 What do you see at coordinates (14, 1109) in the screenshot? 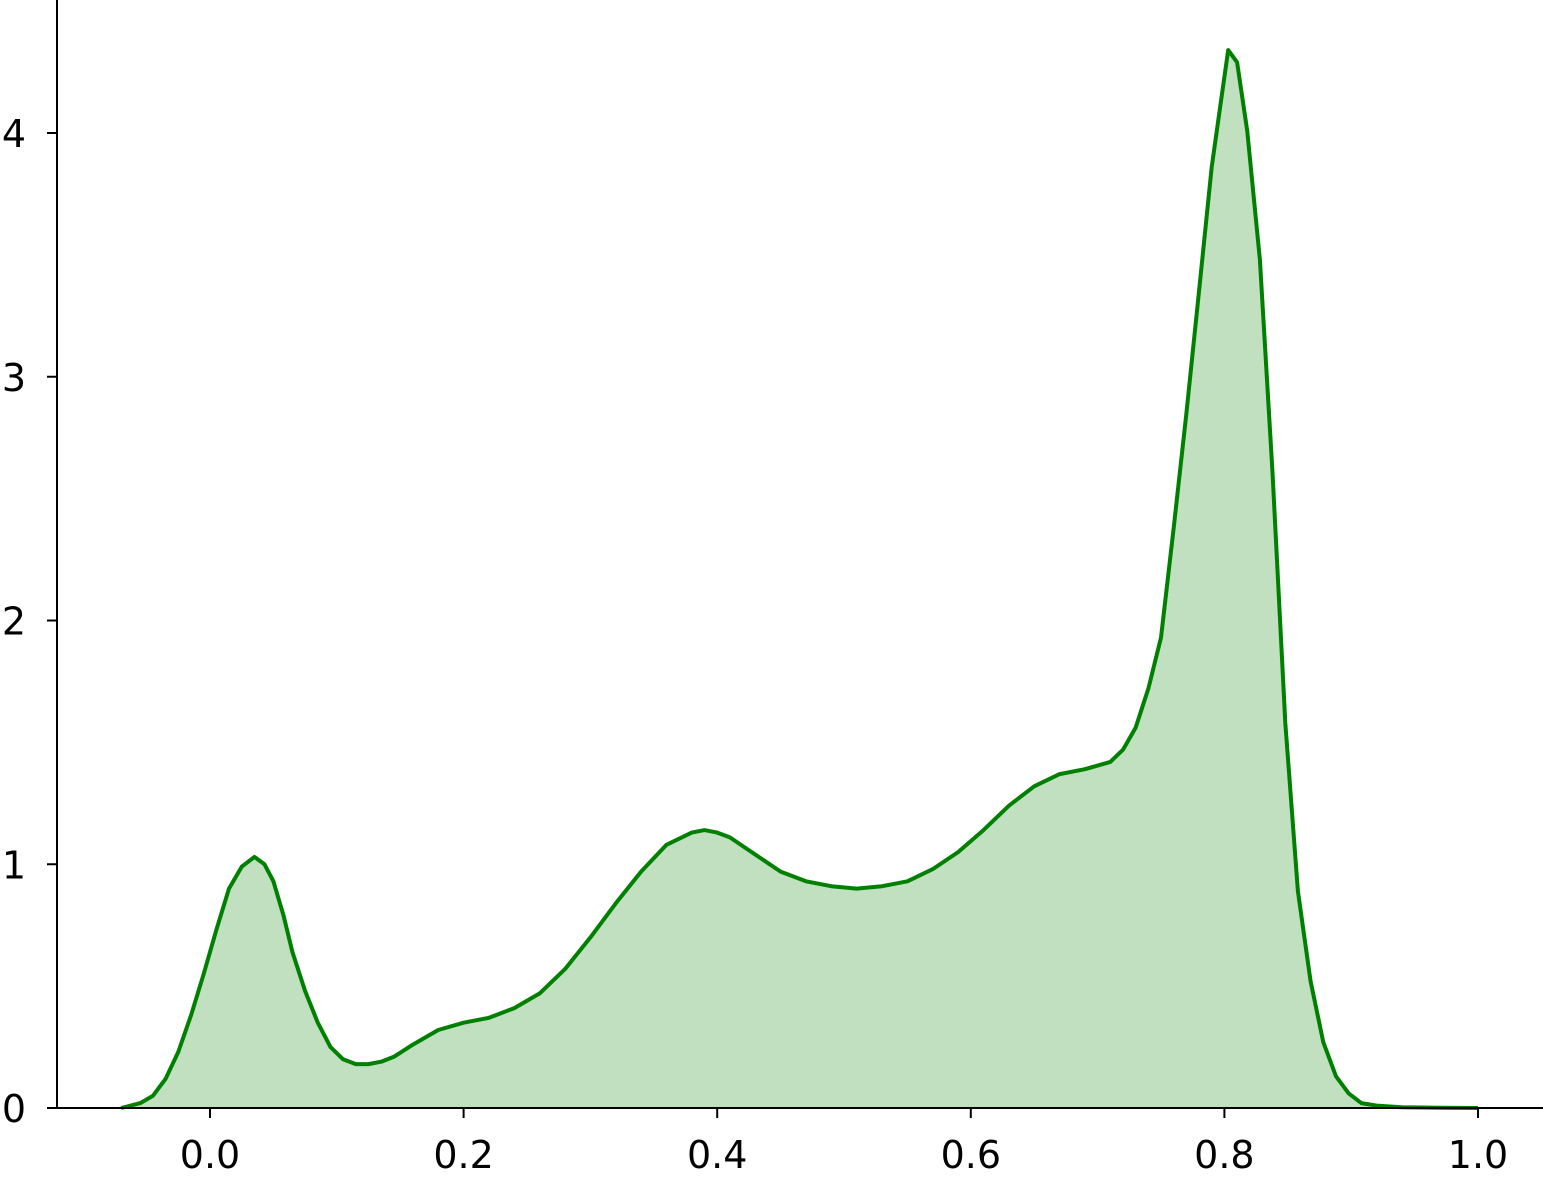
I see `y-tick-label: 0` at bounding box center [14, 1109].